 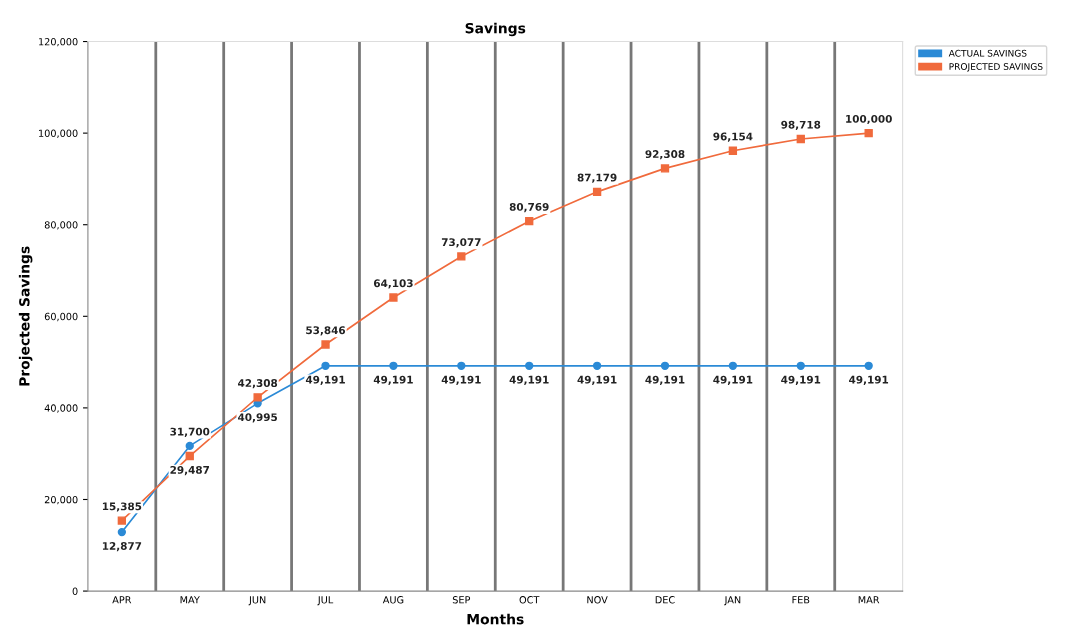 I want to click on y-tick-label: 60,000, so click(x=61, y=317).